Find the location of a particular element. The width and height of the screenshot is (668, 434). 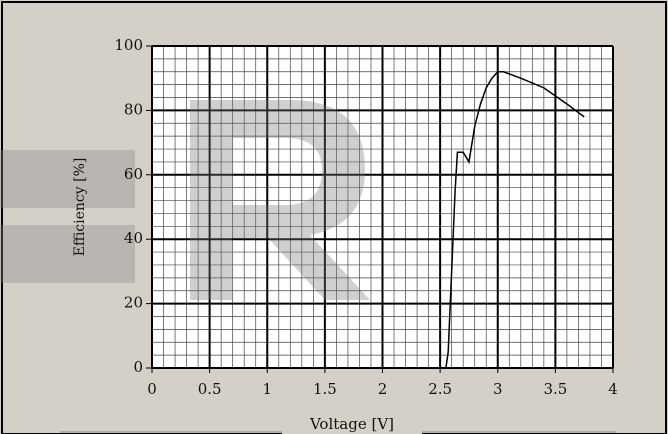

x-tick-label: 1 is located at coordinates (267, 389).